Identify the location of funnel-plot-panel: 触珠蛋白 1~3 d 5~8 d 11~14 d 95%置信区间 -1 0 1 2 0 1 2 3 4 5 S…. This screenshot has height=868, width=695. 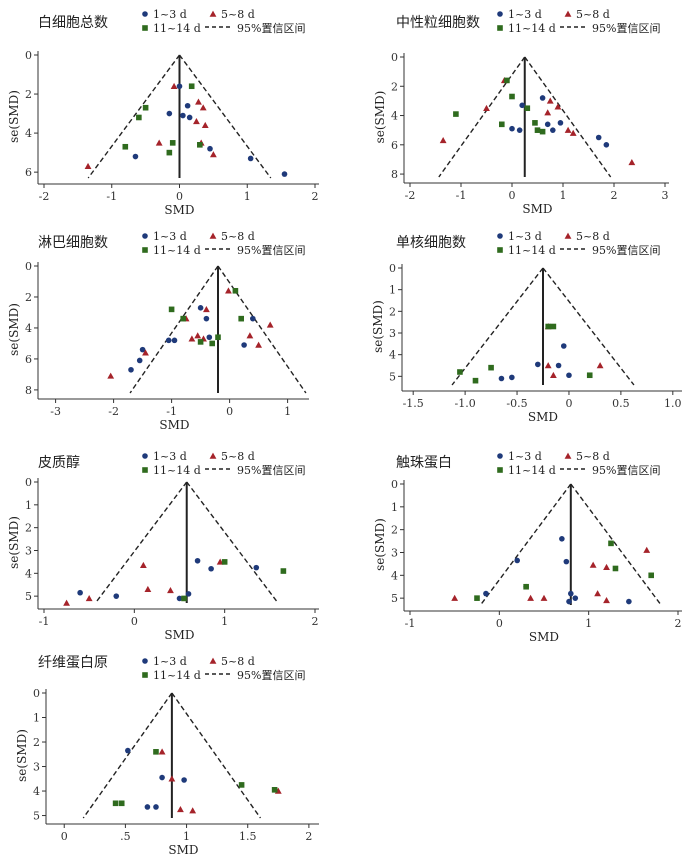
(527, 547).